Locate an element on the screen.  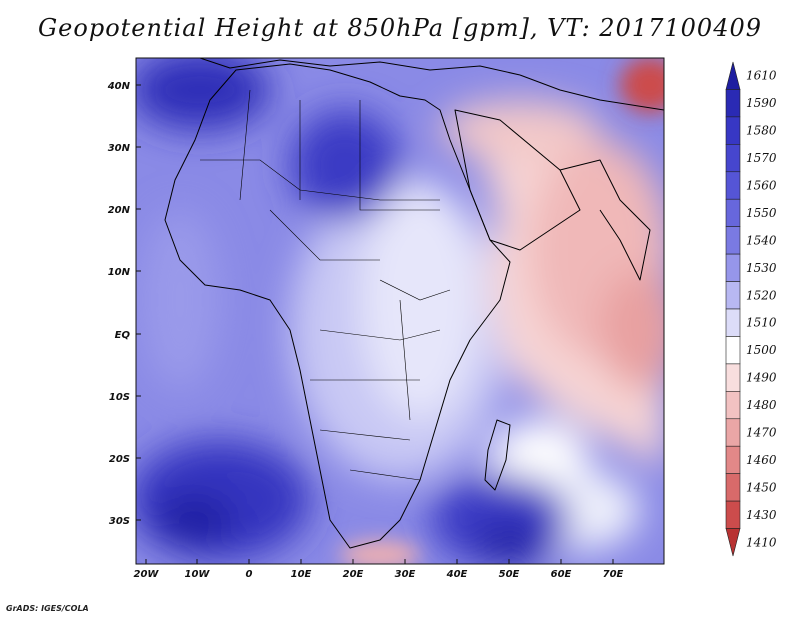
colorbar-level-label: 1550 is located at coordinates (761, 213).